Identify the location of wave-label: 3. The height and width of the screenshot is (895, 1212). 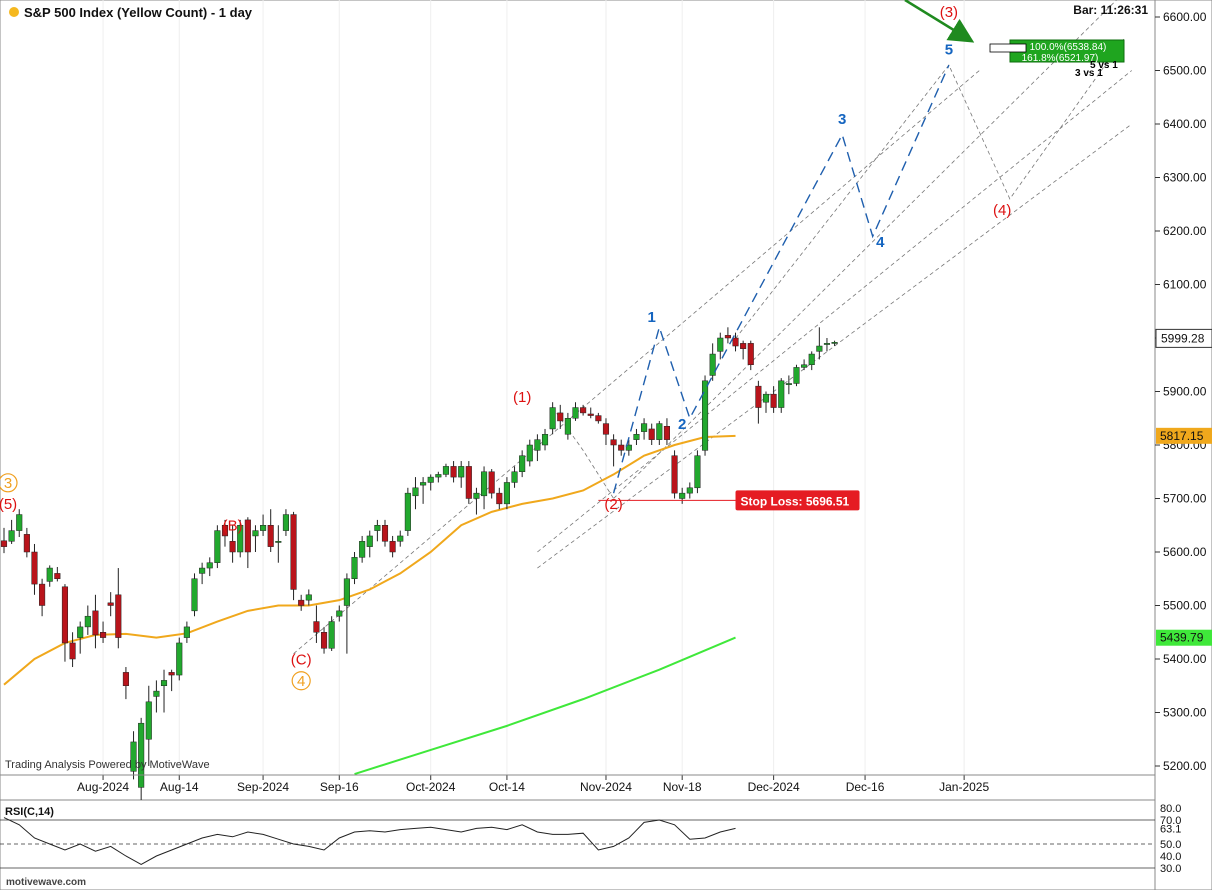
(8, 483).